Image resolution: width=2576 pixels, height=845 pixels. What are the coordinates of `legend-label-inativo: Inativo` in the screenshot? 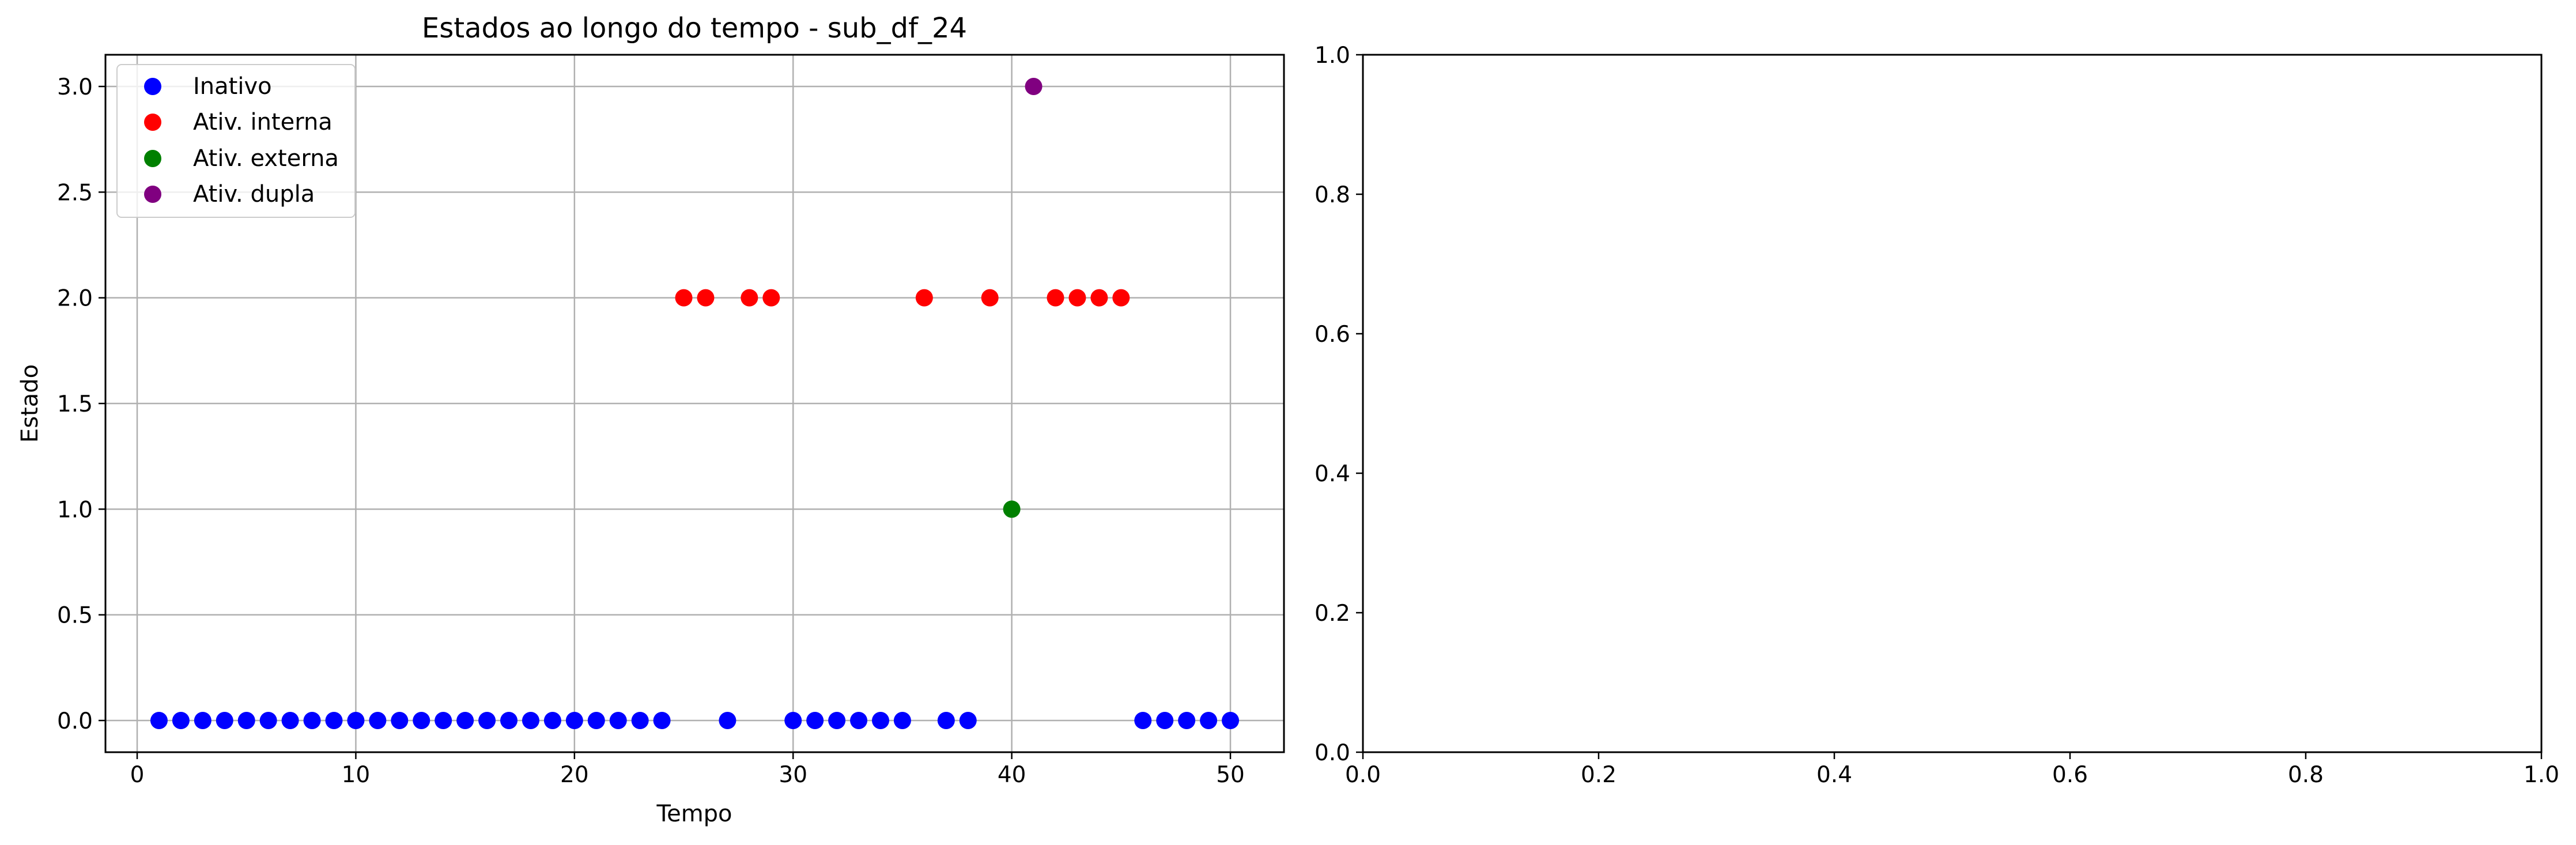 It's located at (232, 86).